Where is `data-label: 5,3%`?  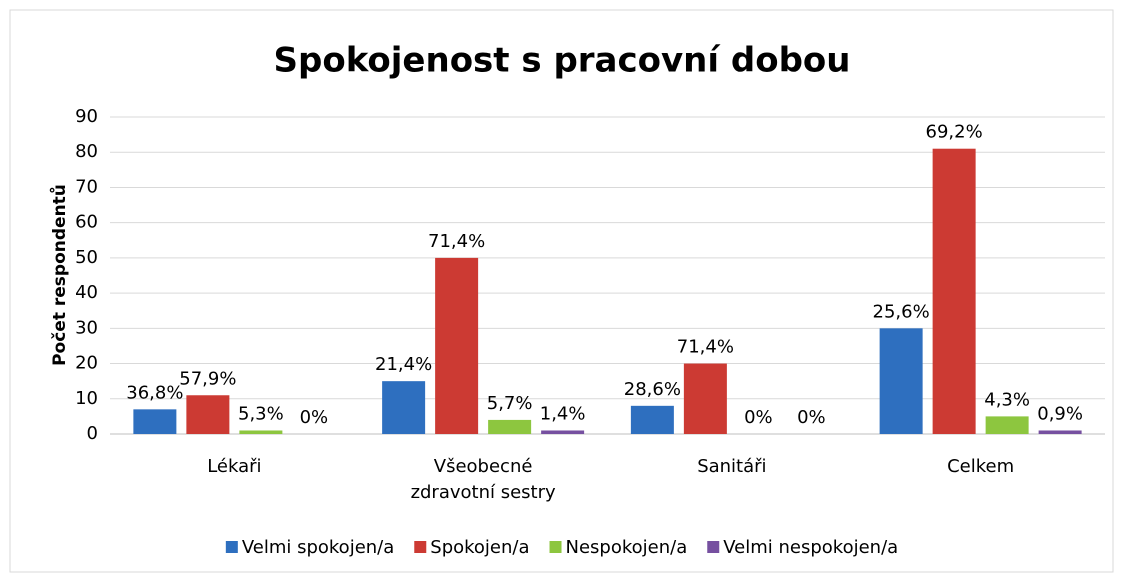 data-label: 5,3% is located at coordinates (261, 413).